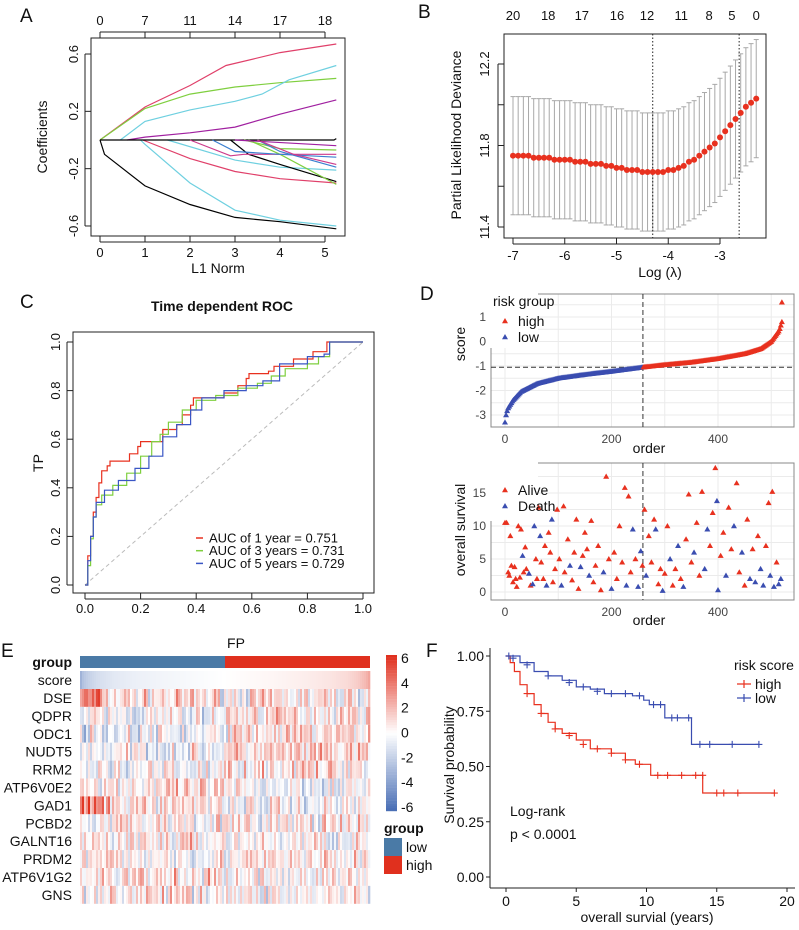  I want to click on score-point-high, so click(780, 325).